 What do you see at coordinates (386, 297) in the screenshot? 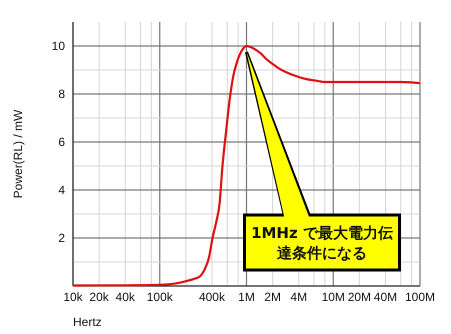
I see `x-tick-label: 40M` at bounding box center [386, 297].